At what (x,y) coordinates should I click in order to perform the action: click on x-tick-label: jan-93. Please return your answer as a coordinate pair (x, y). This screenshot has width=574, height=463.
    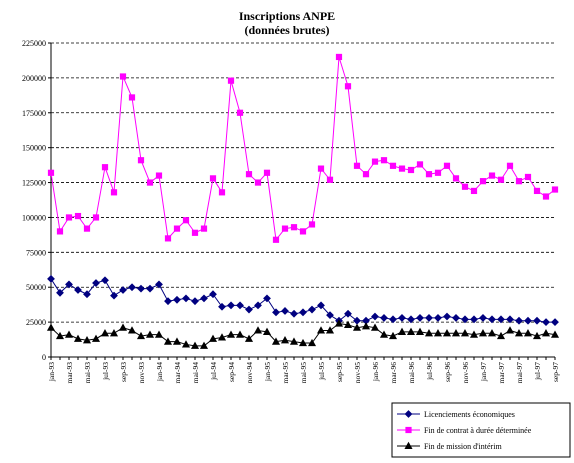
    Looking at the image, I should click on (51, 372).